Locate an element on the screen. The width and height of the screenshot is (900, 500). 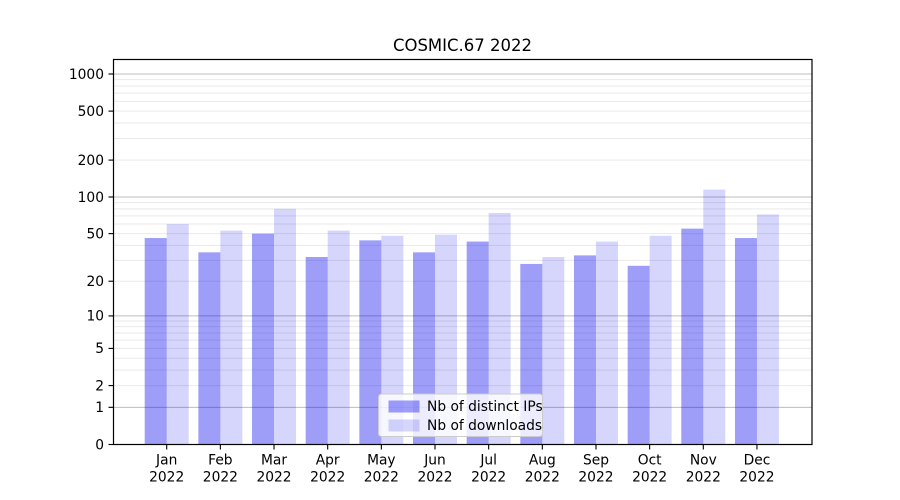
y-tick-label: 20 is located at coordinates (95, 282).